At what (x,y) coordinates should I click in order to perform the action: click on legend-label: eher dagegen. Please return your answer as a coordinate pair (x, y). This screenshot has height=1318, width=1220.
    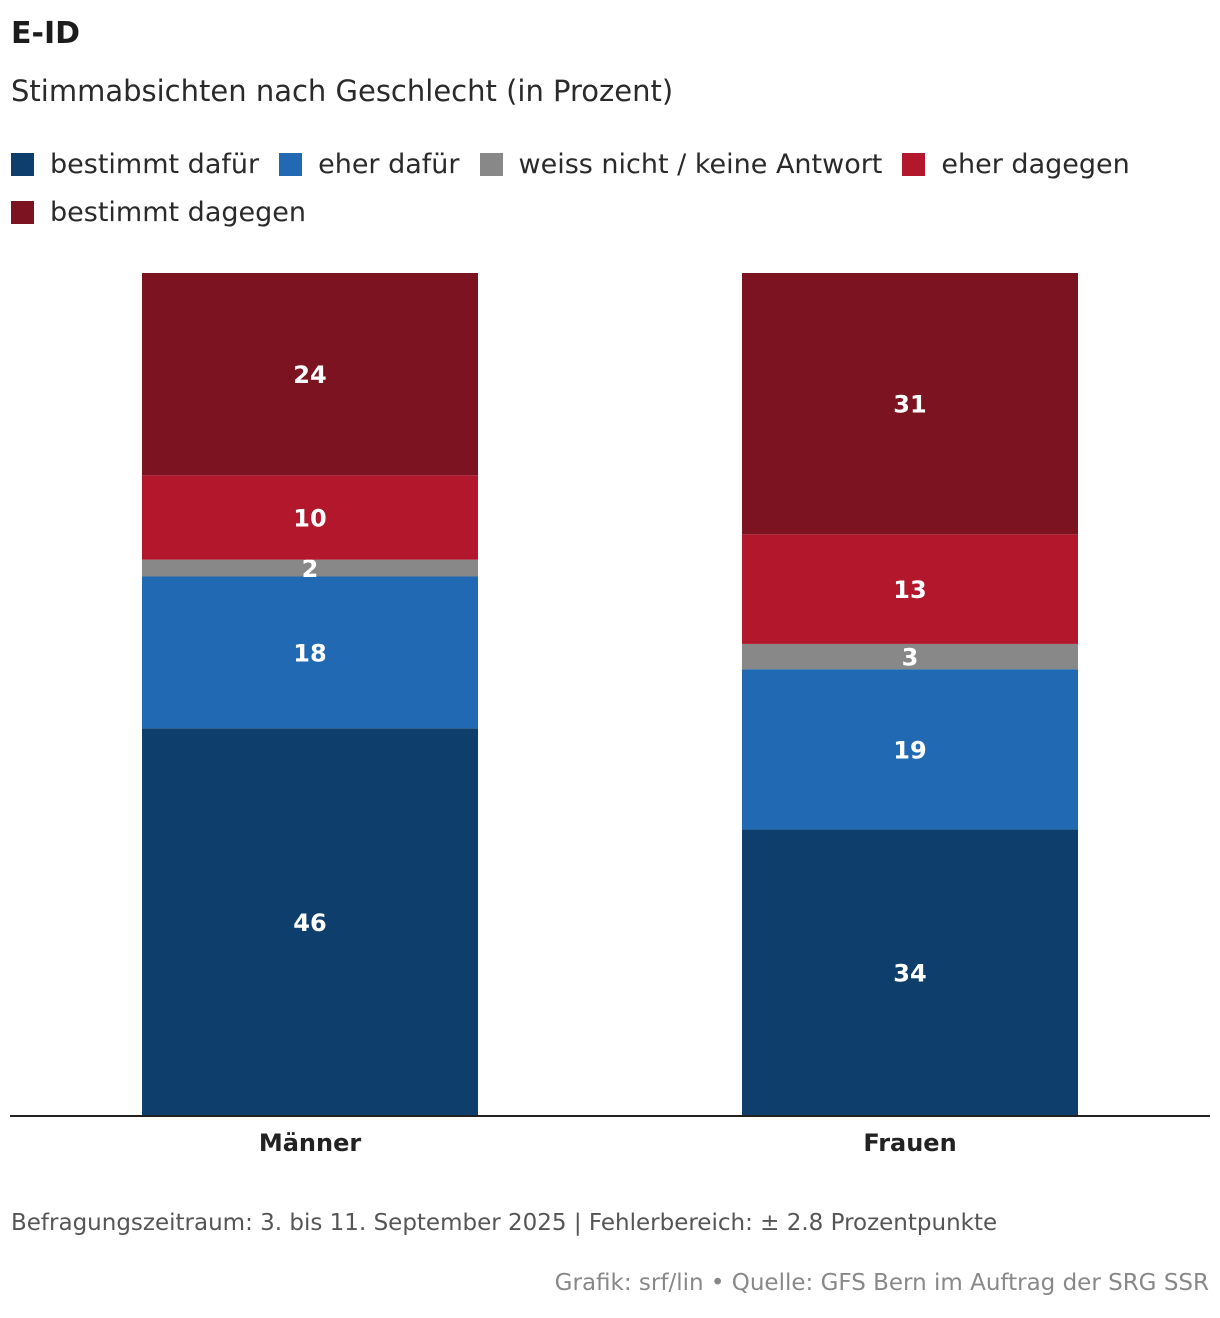
    Looking at the image, I should click on (1035, 164).